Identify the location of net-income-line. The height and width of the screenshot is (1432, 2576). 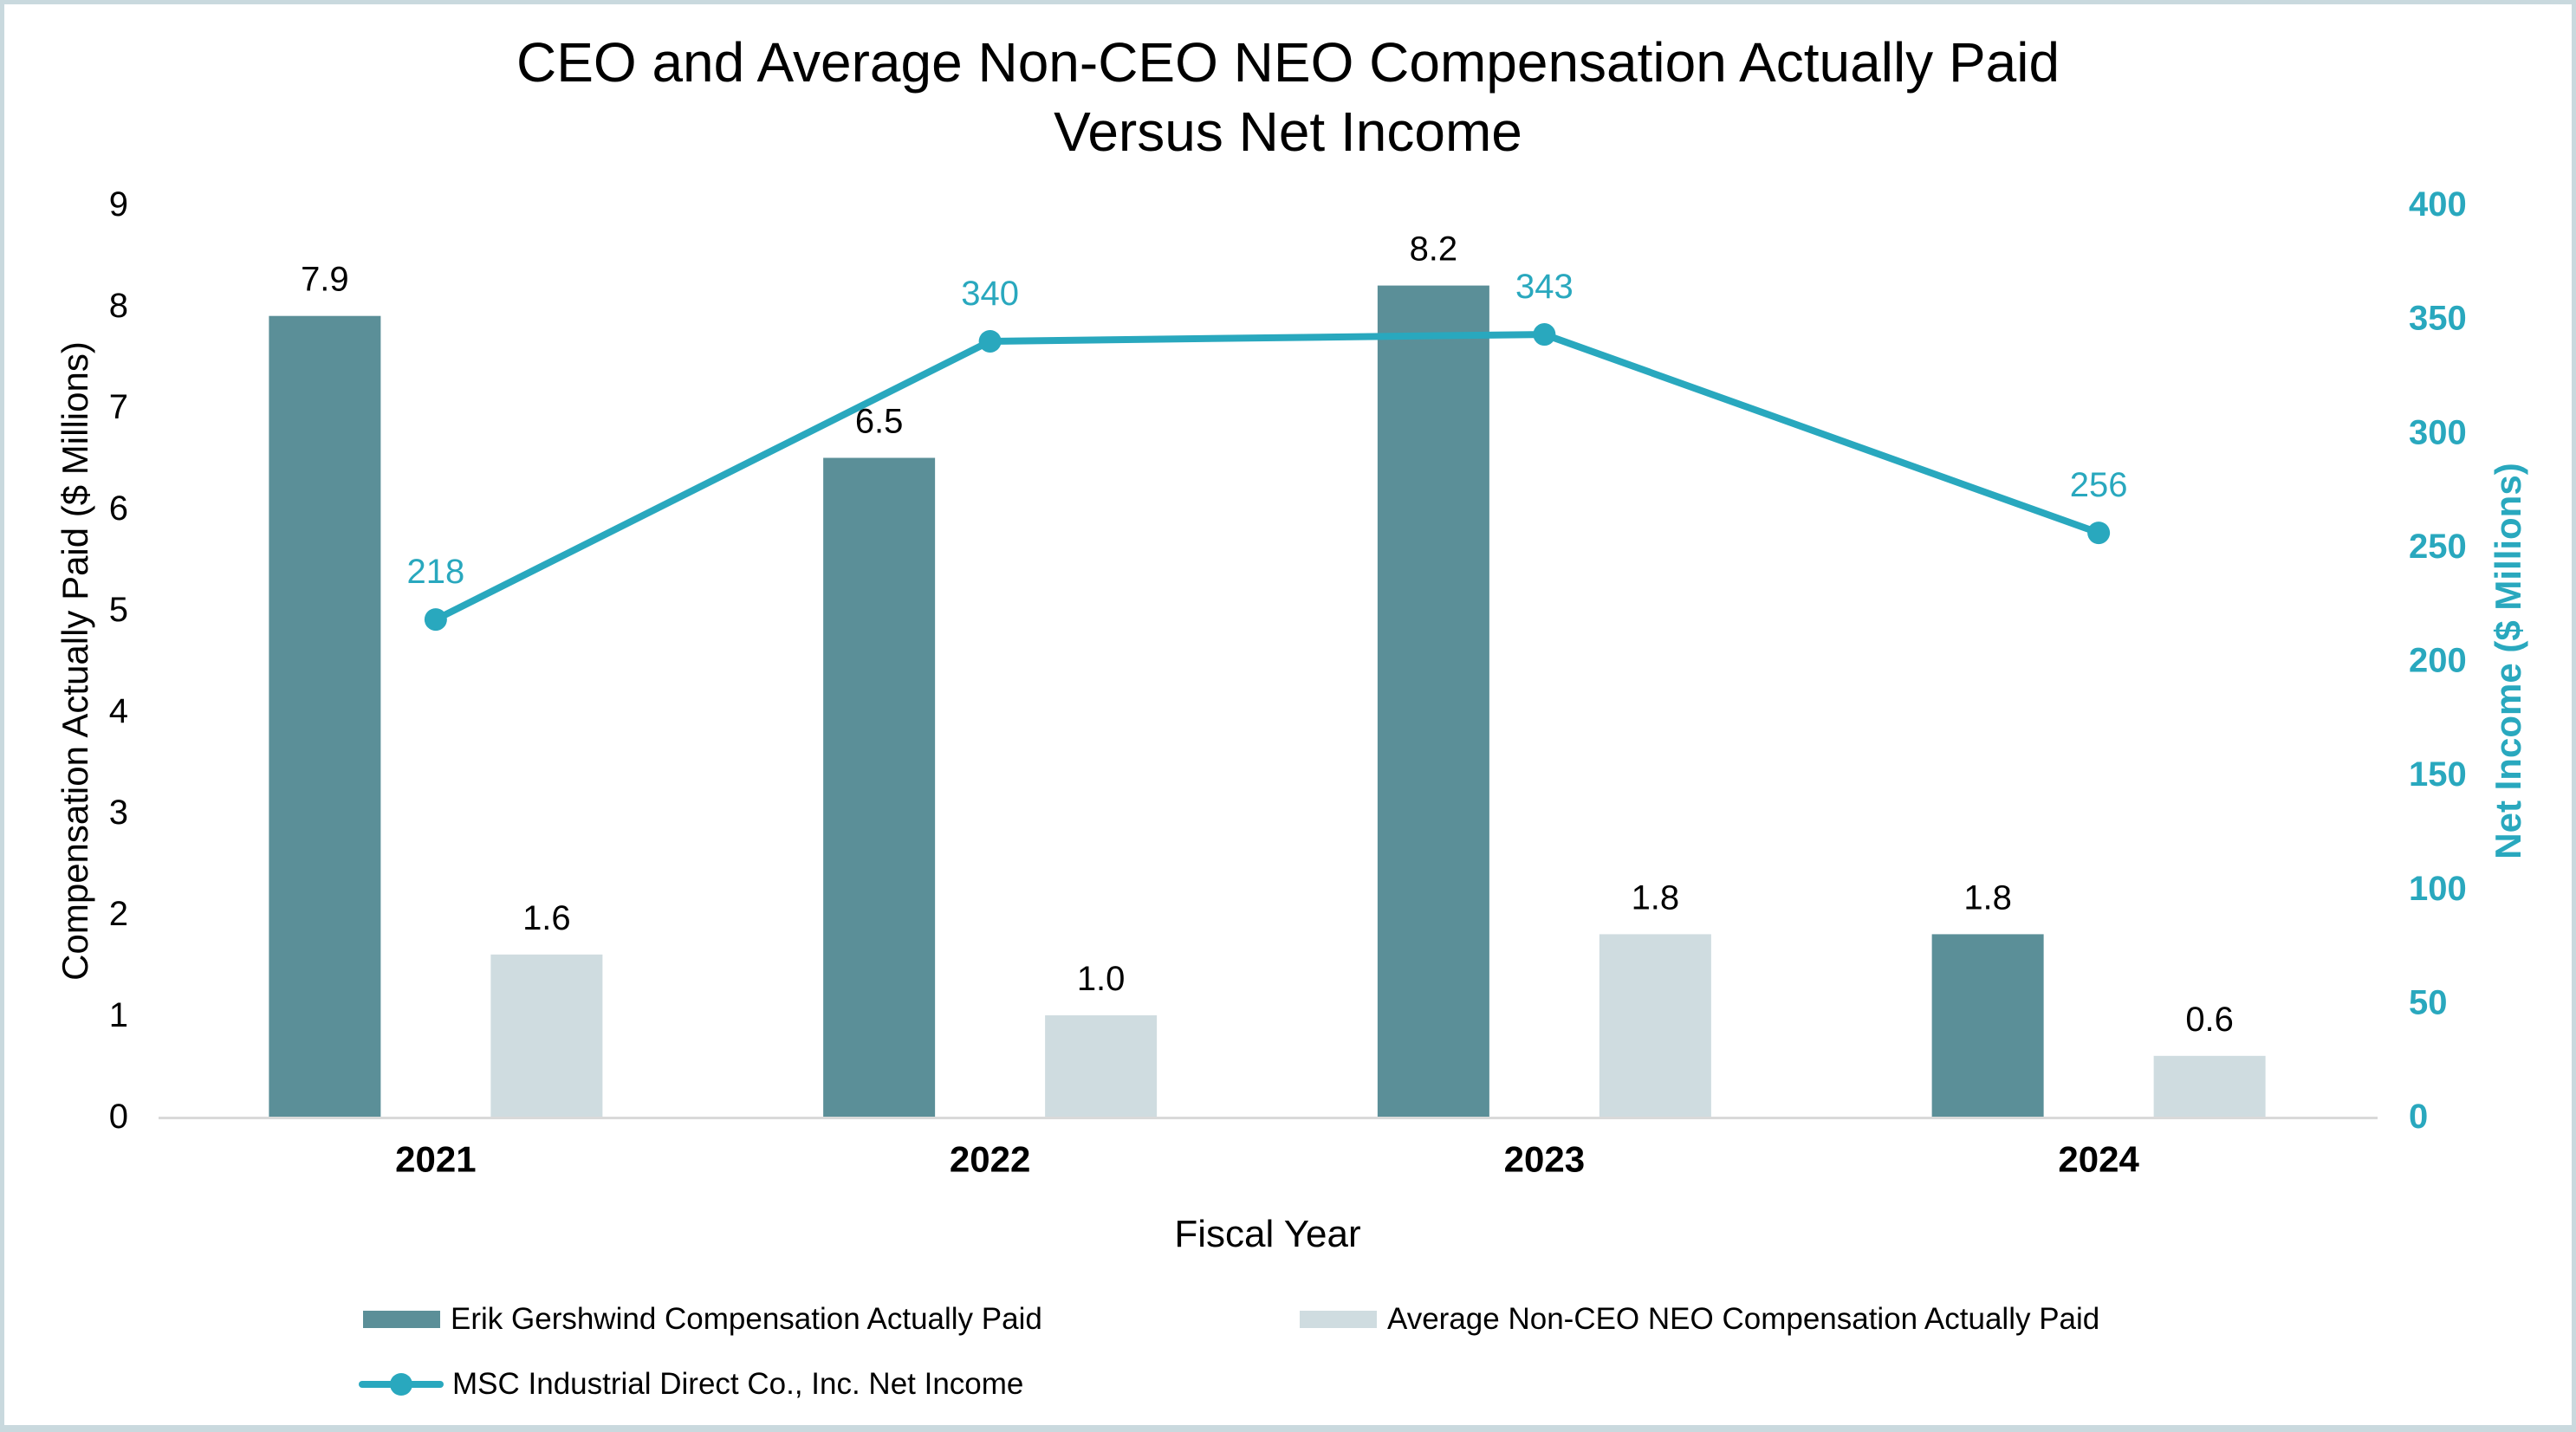
(1267, 478).